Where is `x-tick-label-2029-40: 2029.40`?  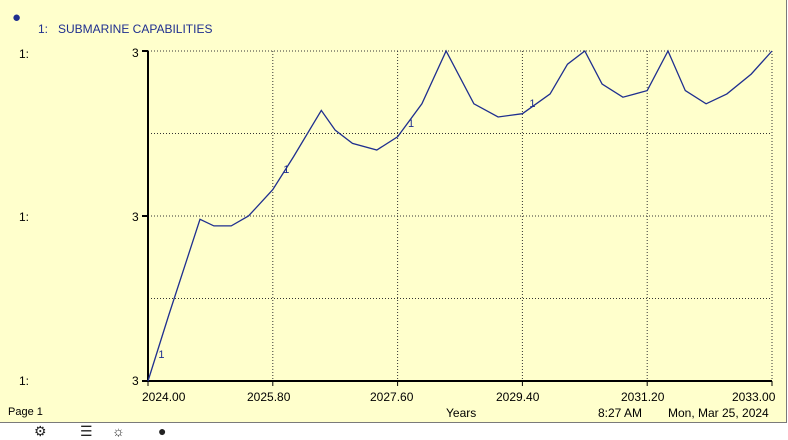 x-tick-label-2029-40: 2029.40 is located at coordinates (518, 397).